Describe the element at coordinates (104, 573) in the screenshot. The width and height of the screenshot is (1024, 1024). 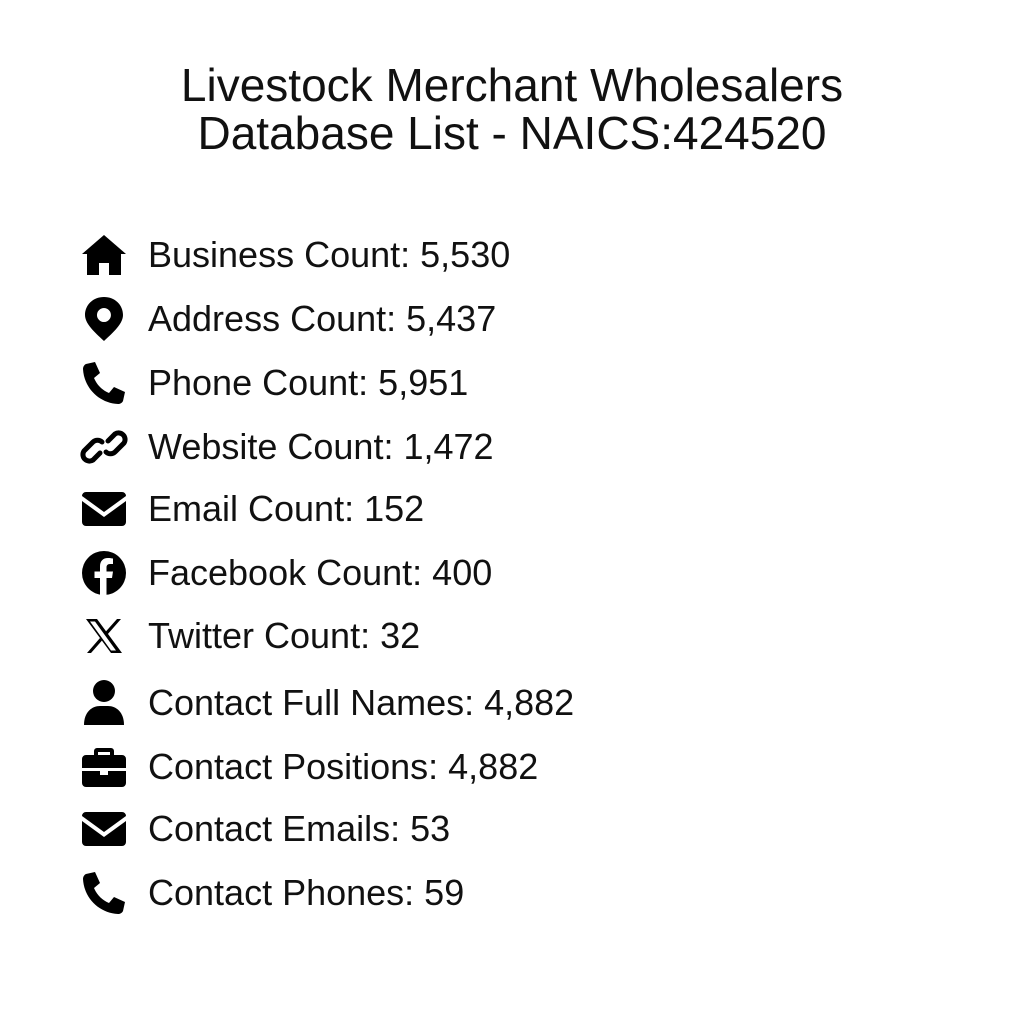
I see `facebook-icon` at that location.